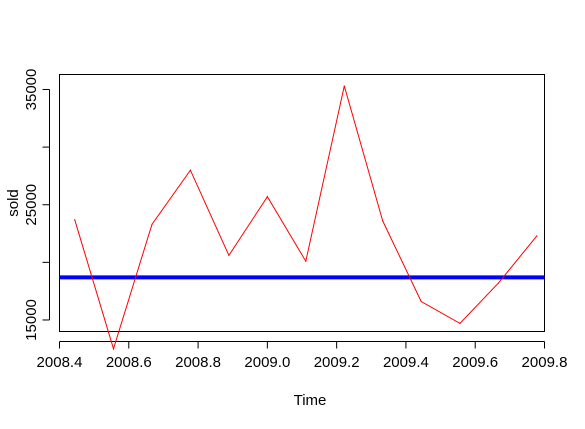 The width and height of the screenshot is (585, 429). What do you see at coordinates (406, 362) in the screenshot?
I see `x-tick-label: 2009.4` at bounding box center [406, 362].